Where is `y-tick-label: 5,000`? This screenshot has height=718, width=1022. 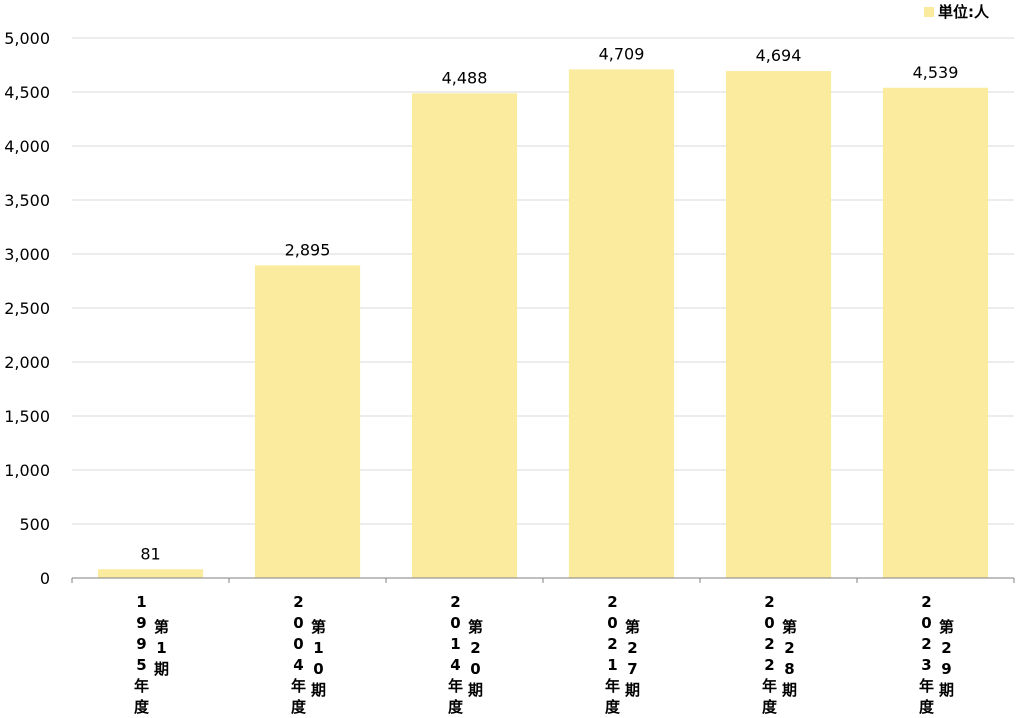 y-tick-label: 5,000 is located at coordinates (27, 38).